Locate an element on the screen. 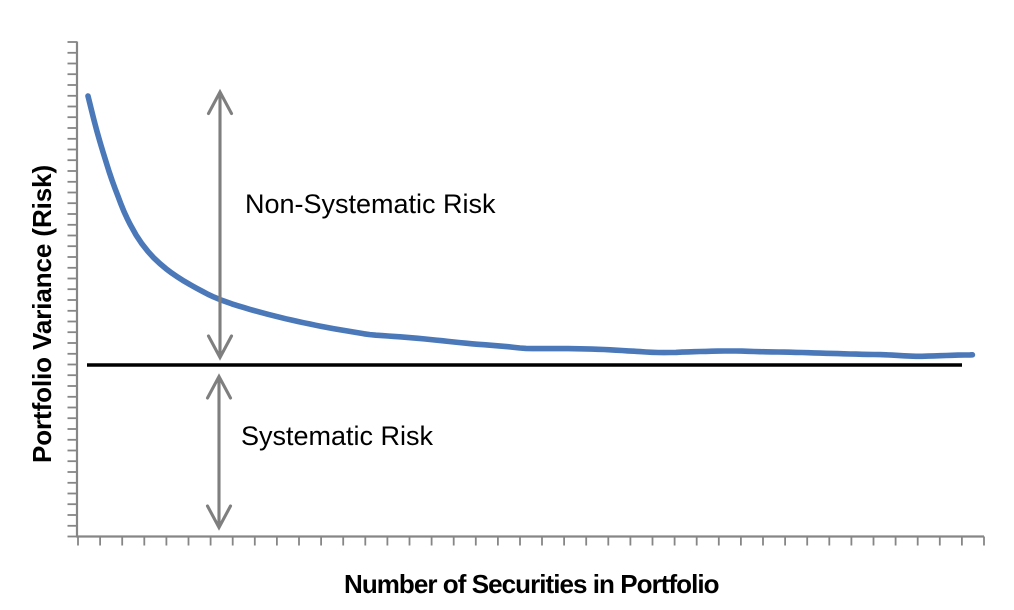 This screenshot has height=610, width=1014. svg-text:Number of Securities in Portfo: Number of Securities in Portfolio is located at coordinates (531, 584).